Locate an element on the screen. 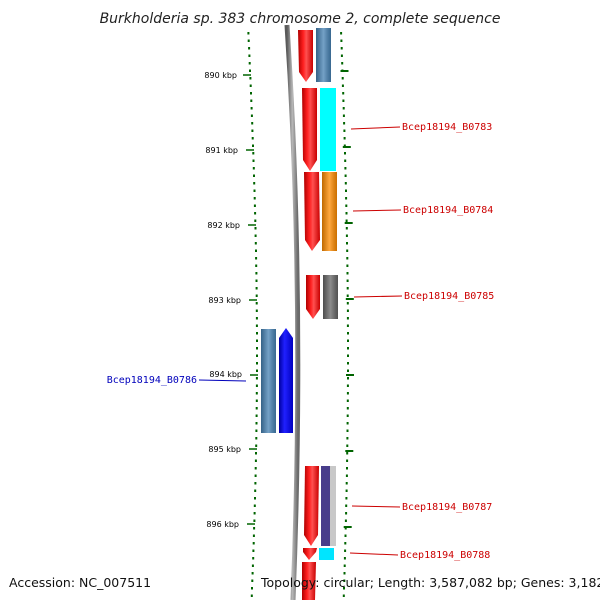  gene-label: Bcep18194_B0785 is located at coordinates (449, 296).